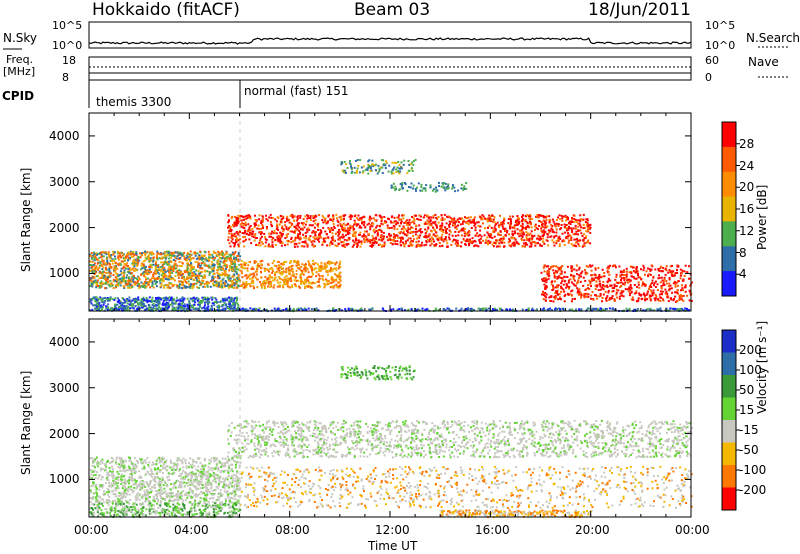 This screenshot has width=800, height=554. What do you see at coordinates (393, 546) in the screenshot?
I see `xaxis-label: Time UT` at bounding box center [393, 546].